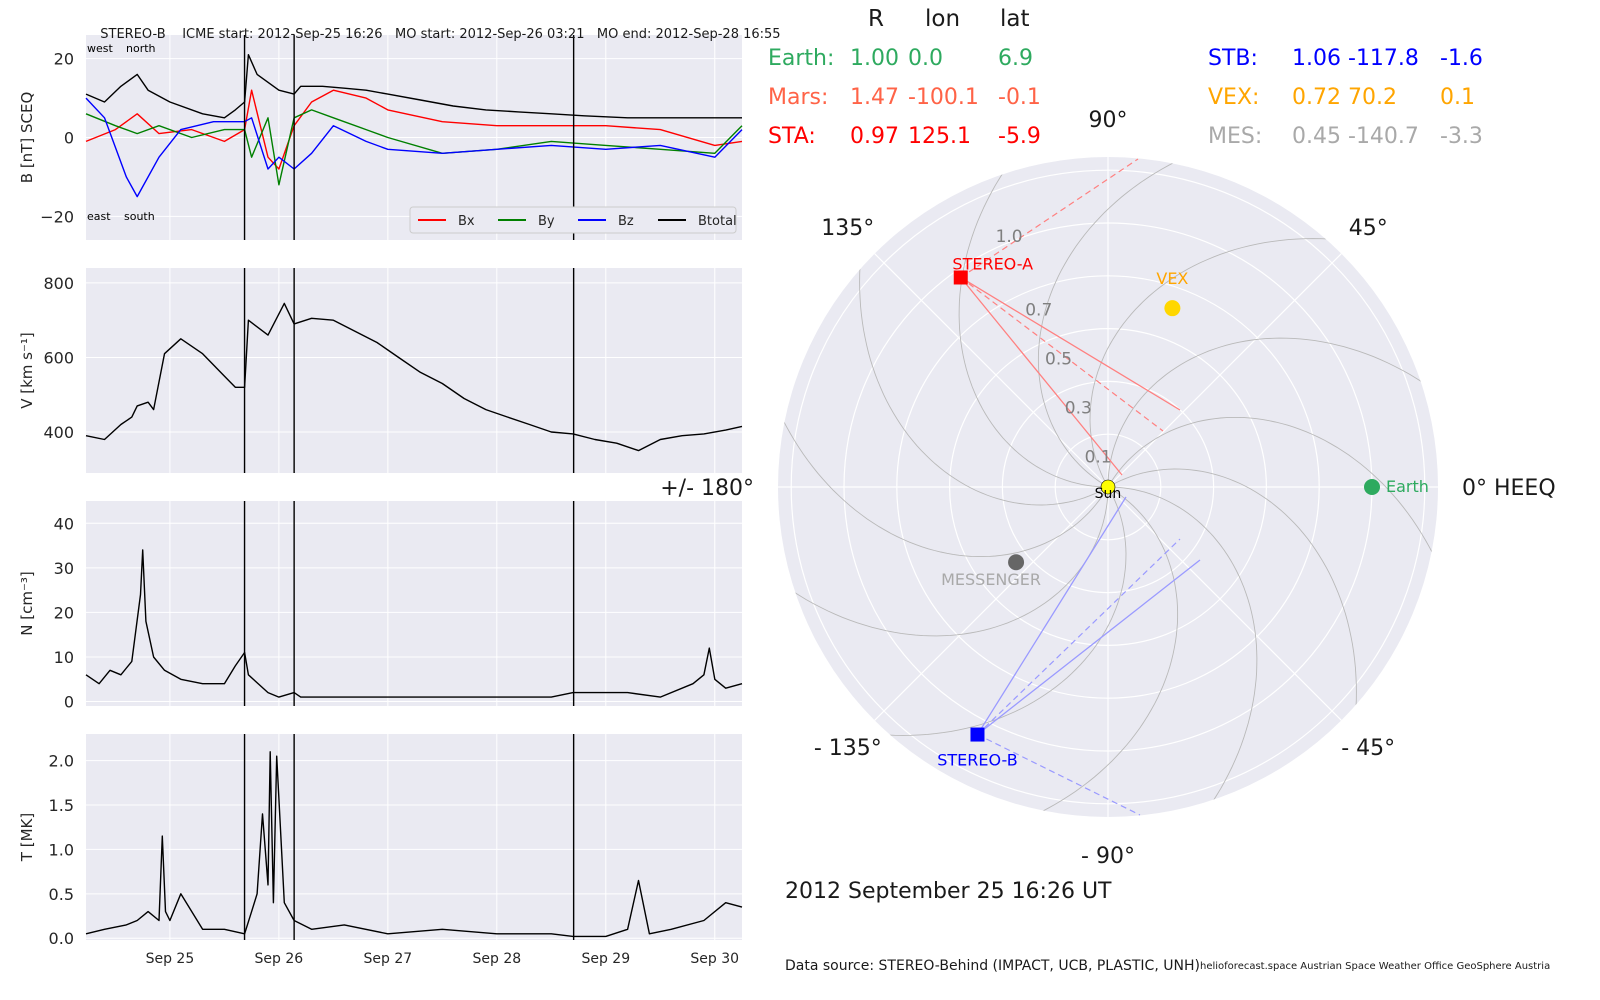 The image size is (1600, 1000). What do you see at coordinates (58, 432) in the screenshot?
I see `y-tick-label: 400` at bounding box center [58, 432].